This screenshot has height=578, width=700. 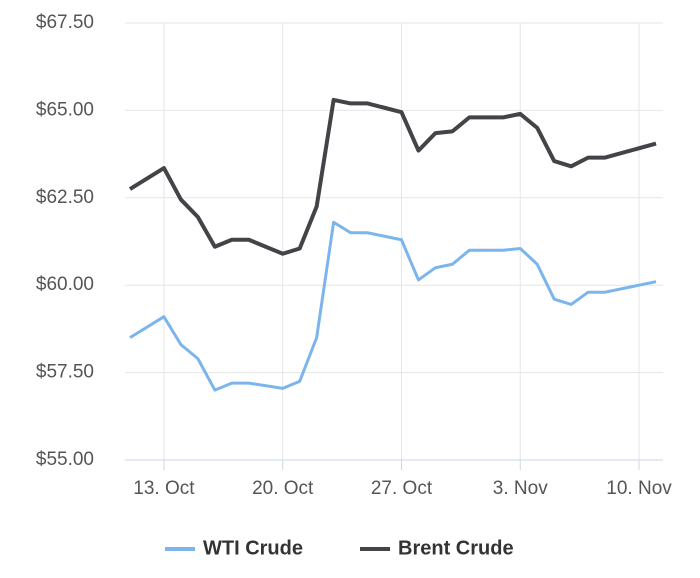 I want to click on legend-item: WTI Crude, so click(x=234, y=548).